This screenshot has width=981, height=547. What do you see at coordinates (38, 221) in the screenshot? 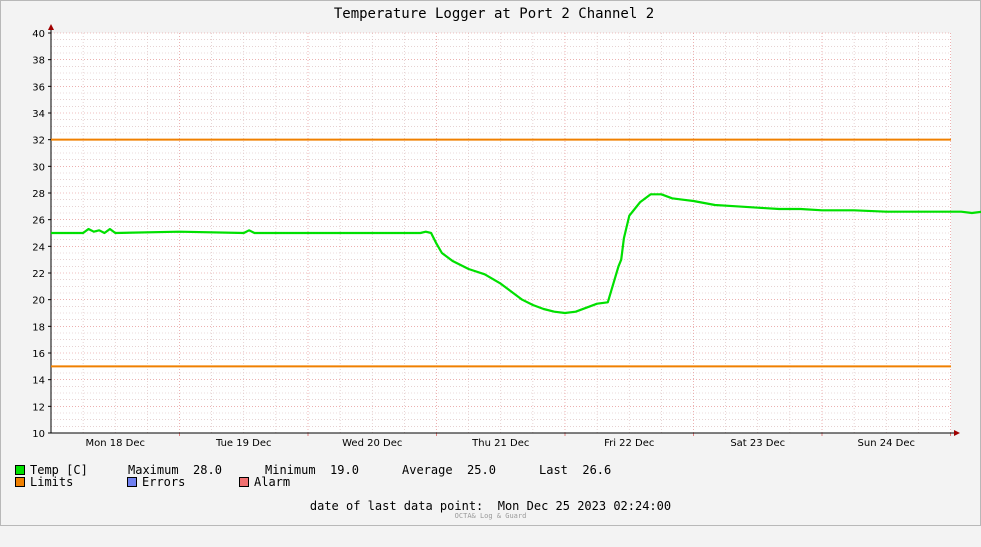
I see `y-tick-label: 26` at bounding box center [38, 221].